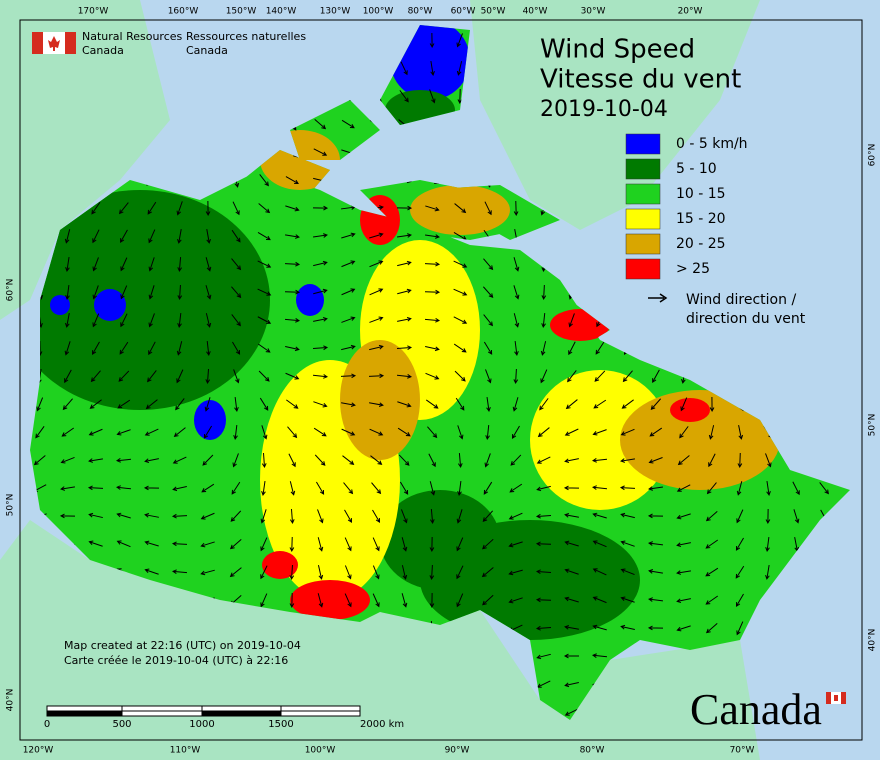  I want to click on longitude-label: 130°W, so click(335, 12).